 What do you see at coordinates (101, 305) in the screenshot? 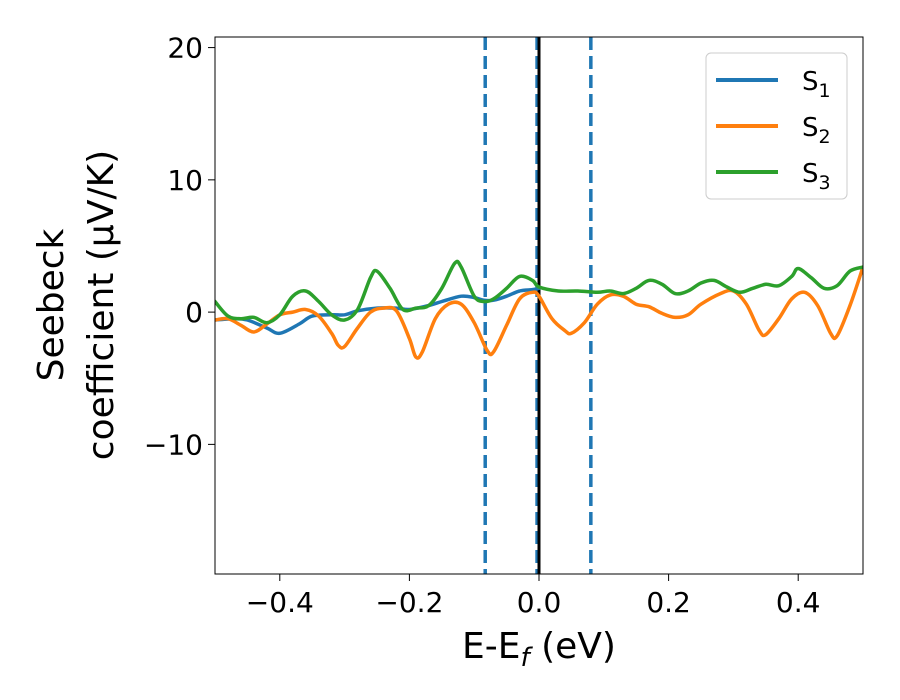
I see `y-axis-label-line2: coefficient (μV/K)` at bounding box center [101, 305].